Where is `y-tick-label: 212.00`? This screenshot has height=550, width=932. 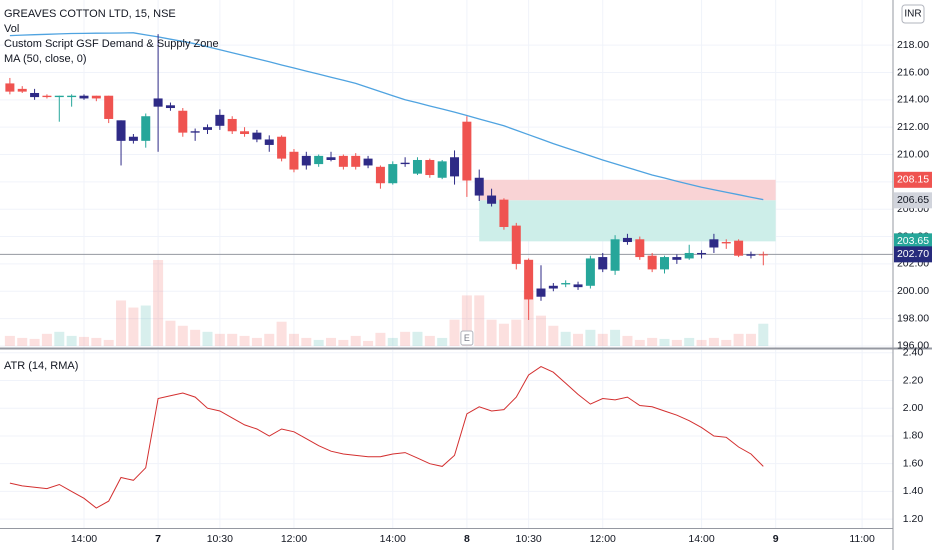 y-tick-label: 212.00 is located at coordinates (913, 127).